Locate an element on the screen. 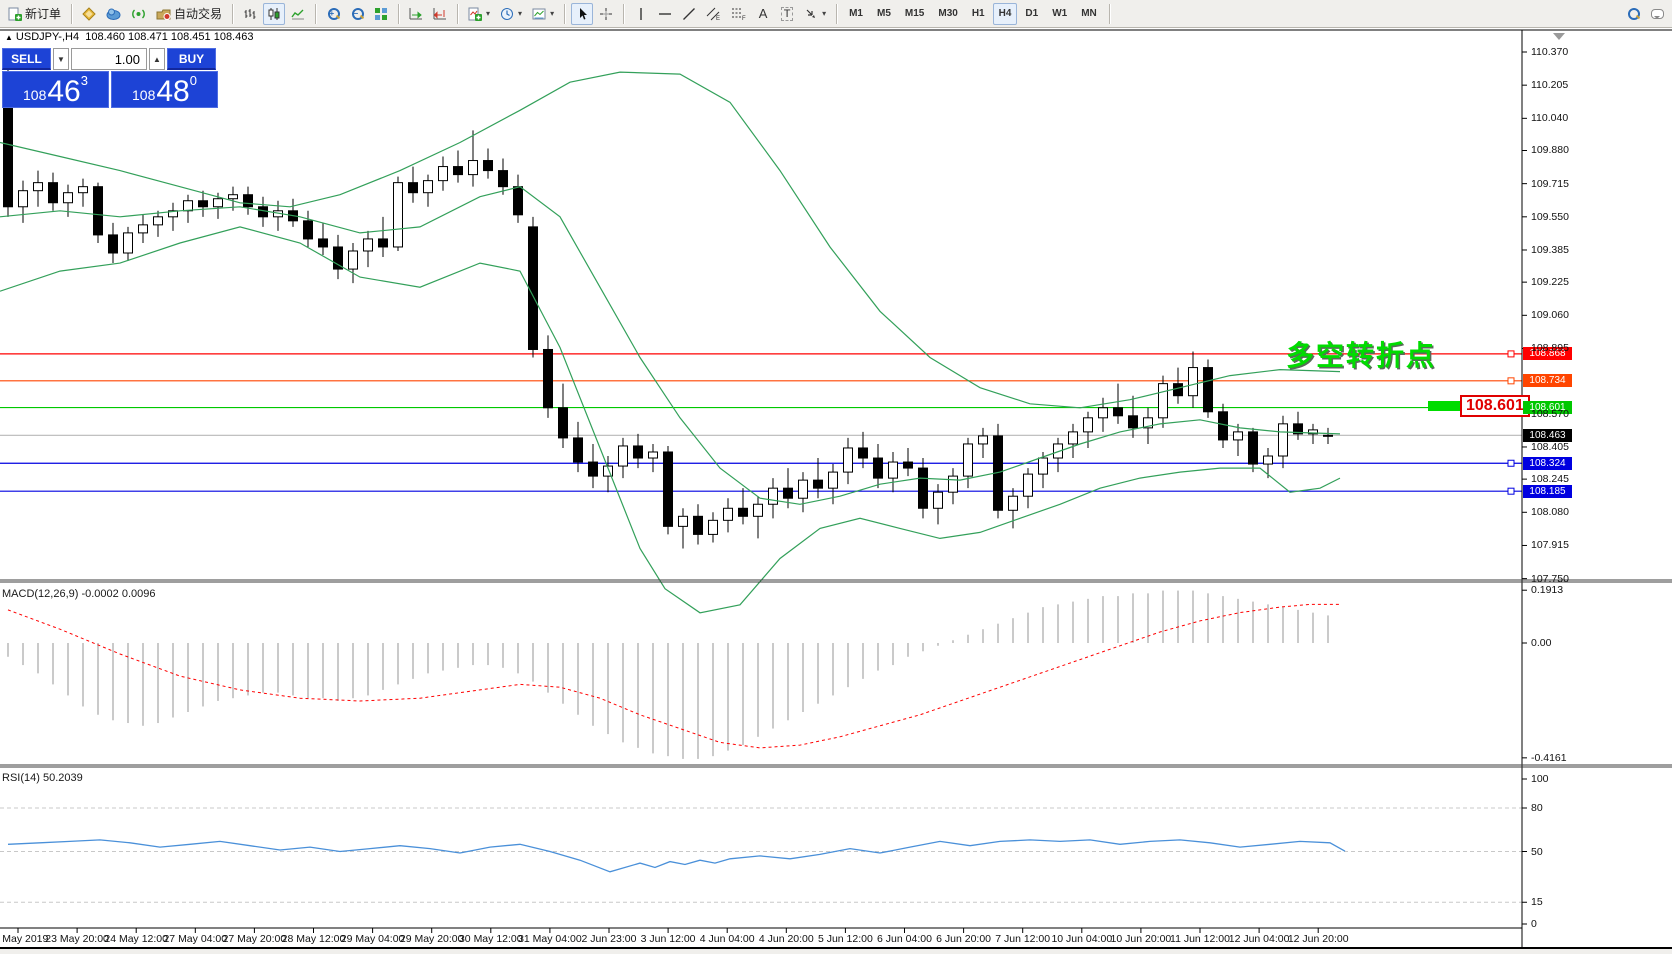 Image resolution: width=1672 pixels, height=954 pixels. fibonacci-icon: F is located at coordinates (739, 14).